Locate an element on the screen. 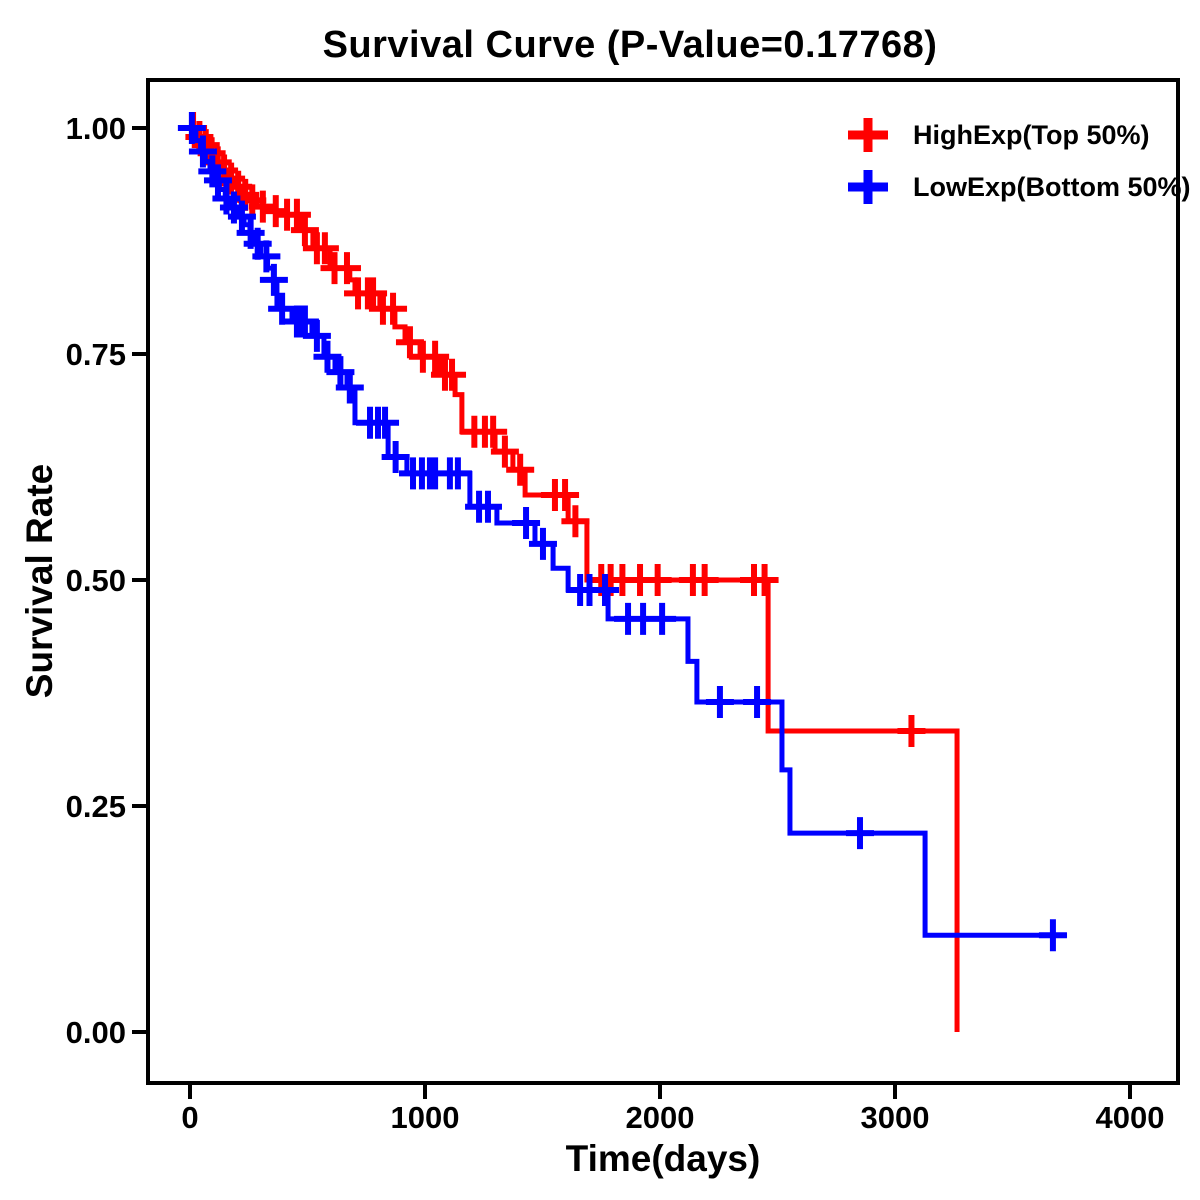 Image resolution: width=1200 pixels, height=1200 pixels. legend-item-highexp: HighExp(Top 50%) is located at coordinates (1018, 135).